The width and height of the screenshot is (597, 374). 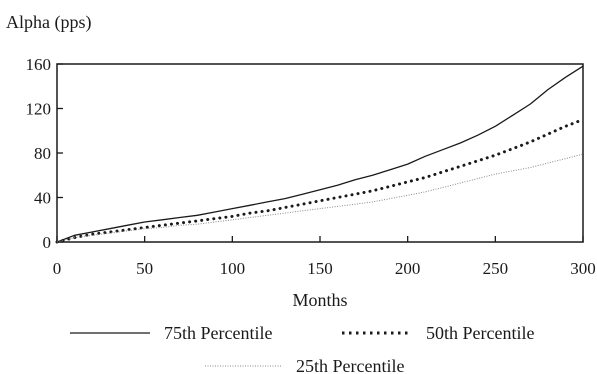 I want to click on y-tick-label: 80, so click(x=42, y=153).